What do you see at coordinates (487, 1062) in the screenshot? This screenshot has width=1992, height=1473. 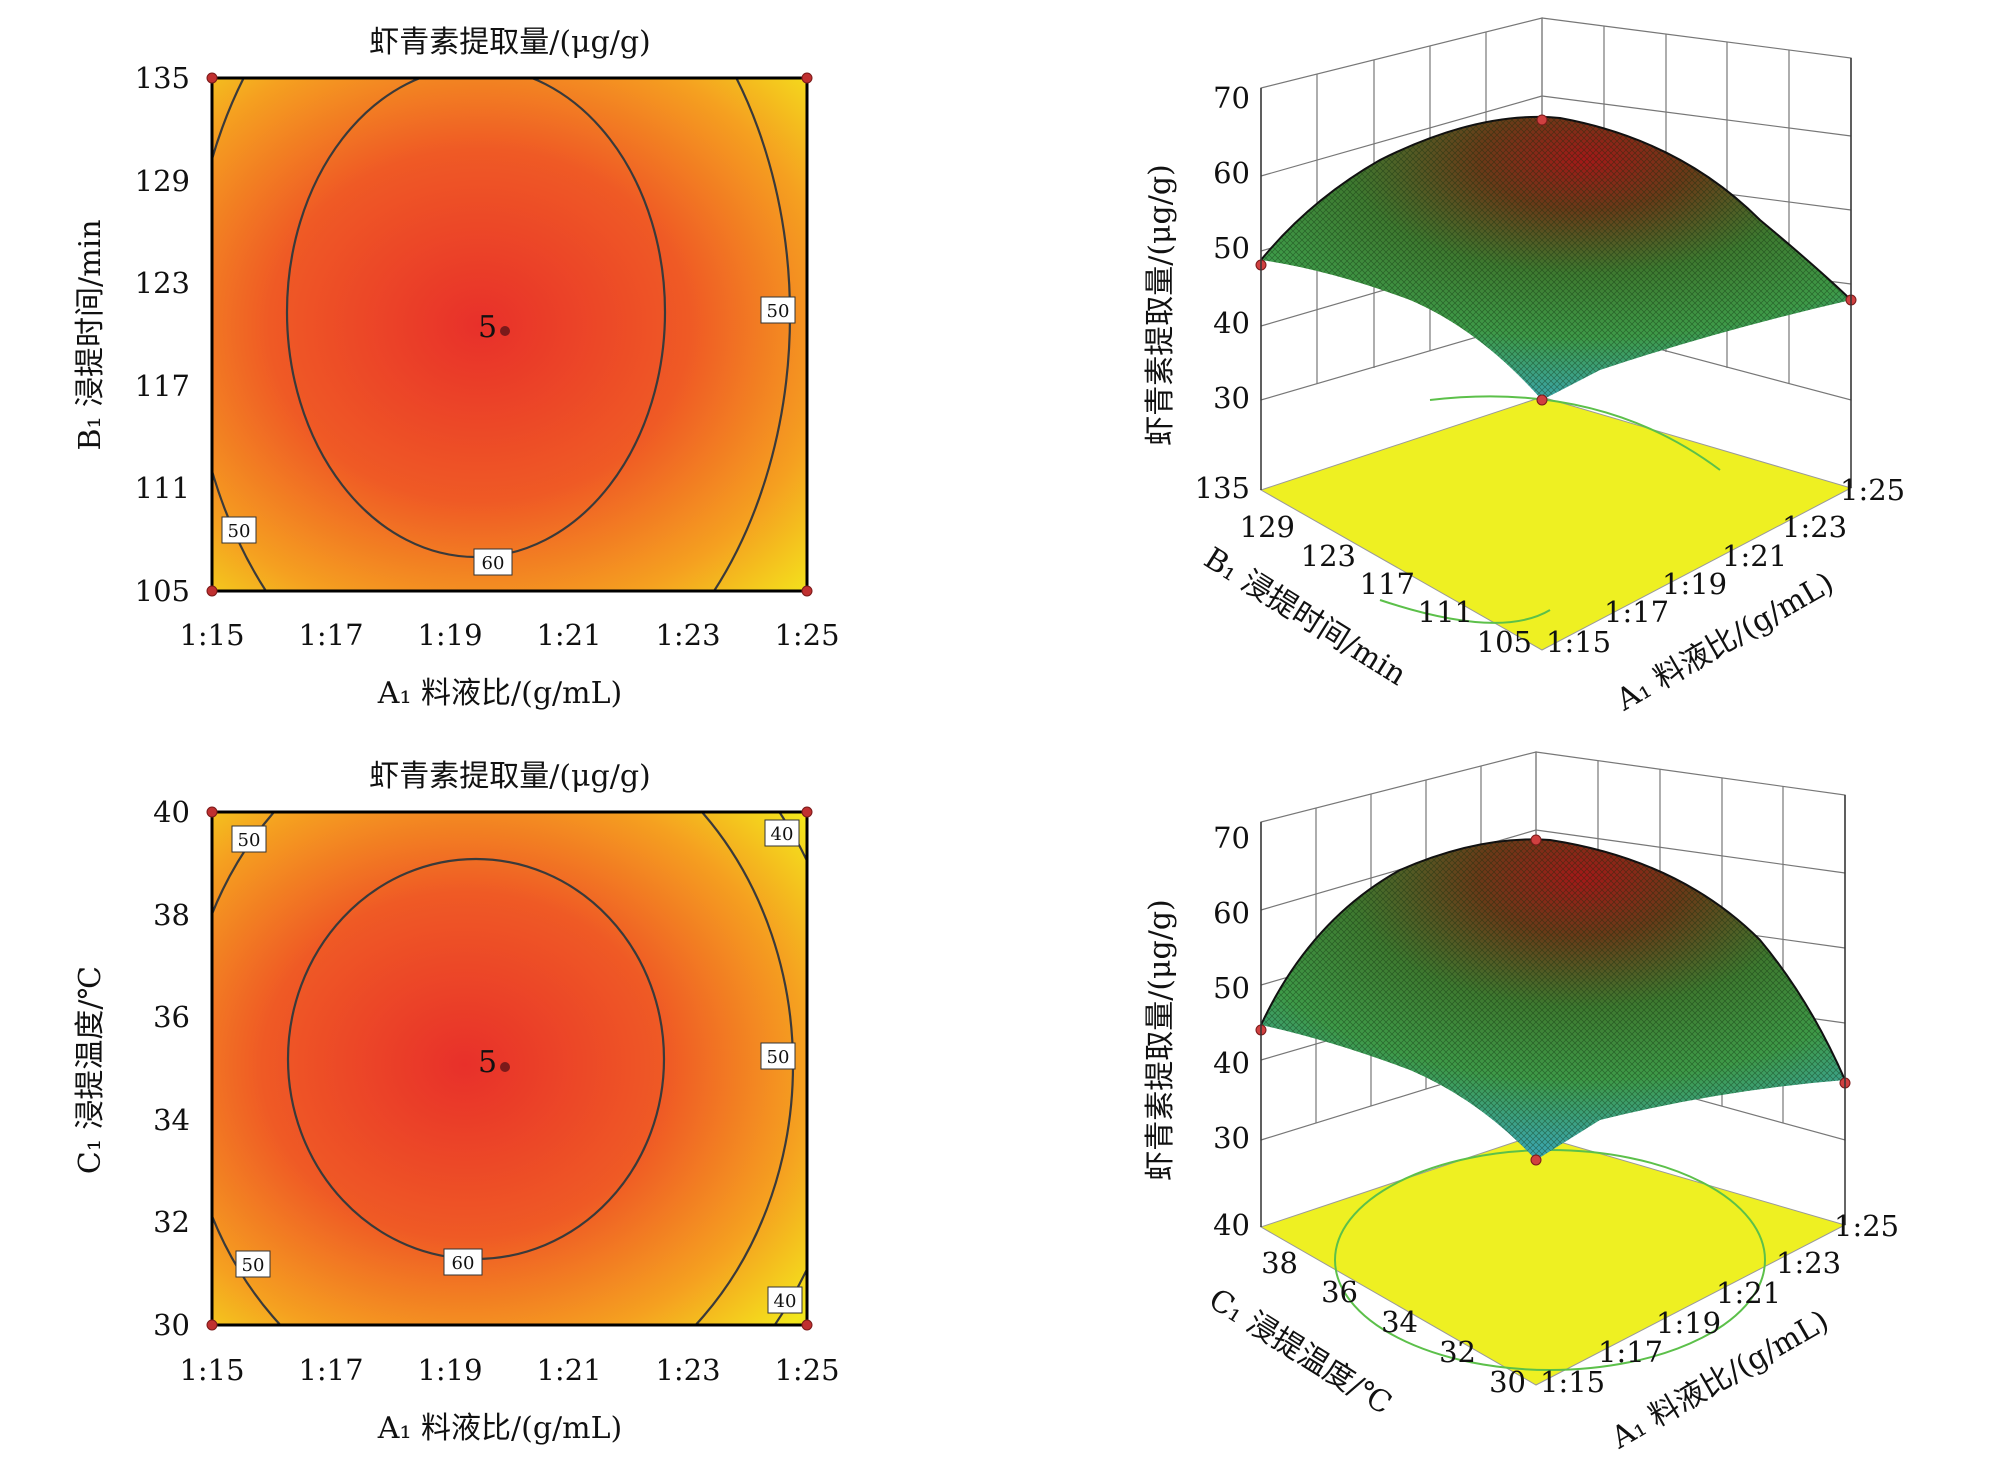 I see `svg-text: 5` at bounding box center [487, 1062].